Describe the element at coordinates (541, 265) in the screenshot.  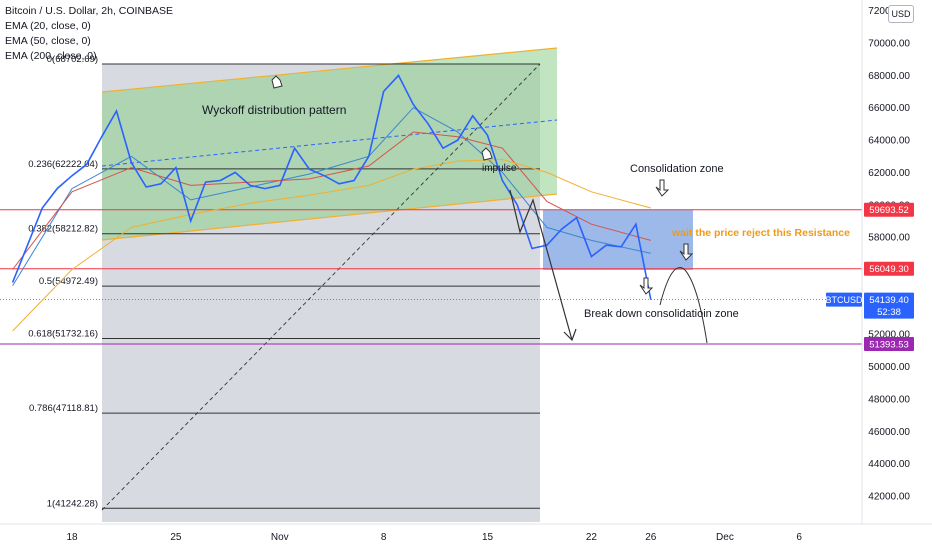
I see `breakdown-arrow-path` at that location.